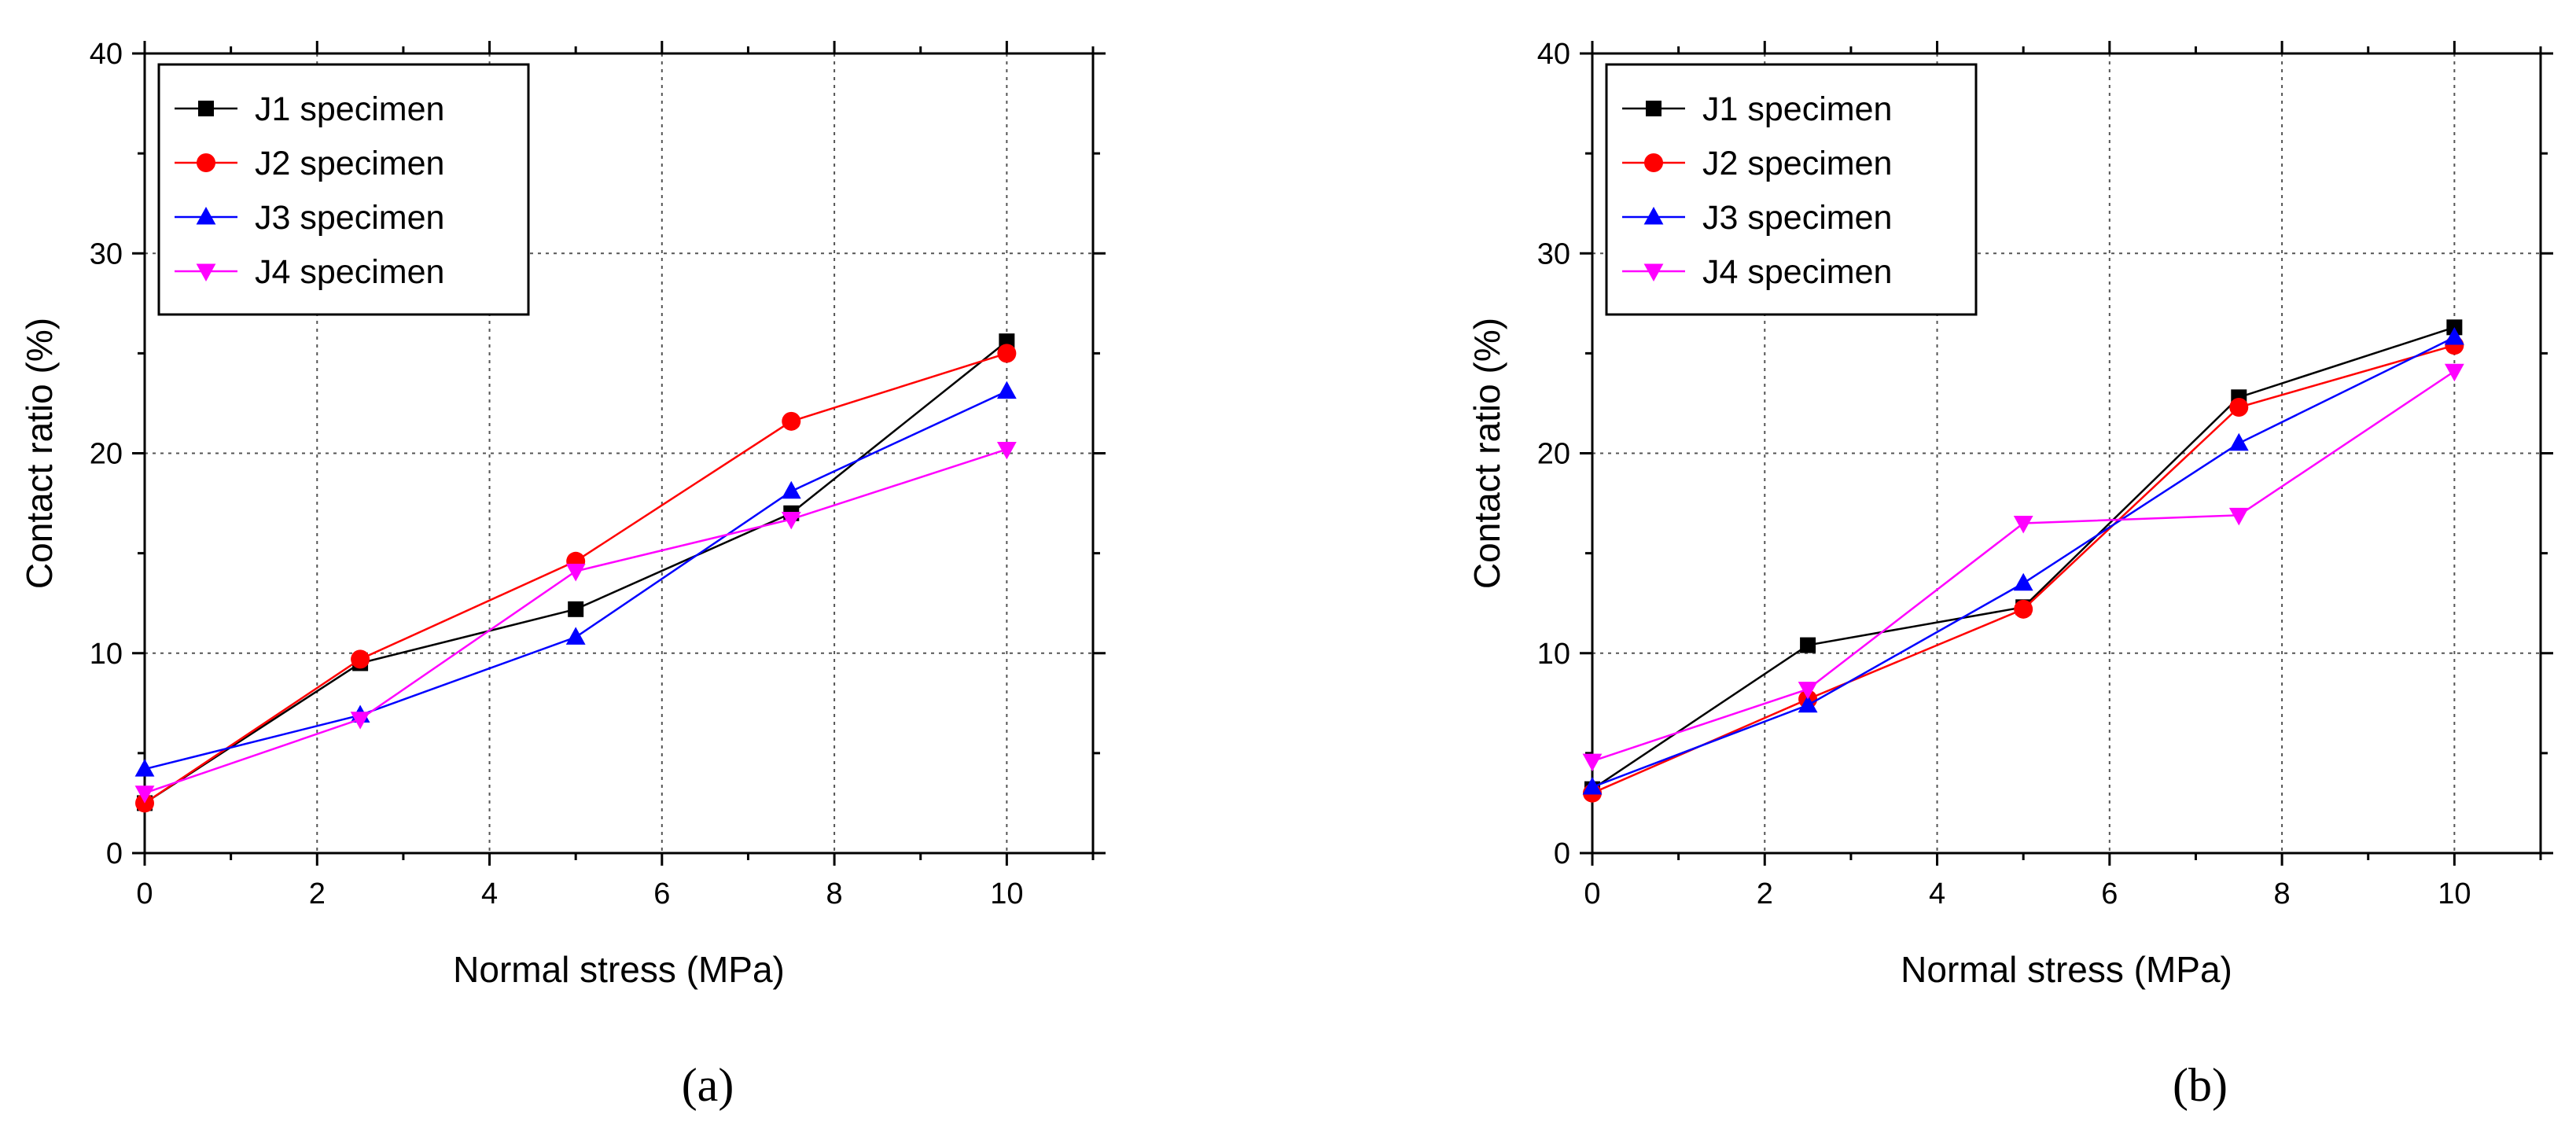  Describe the element at coordinates (2200, 1085) in the screenshot. I see `panel-label: (b)` at that location.